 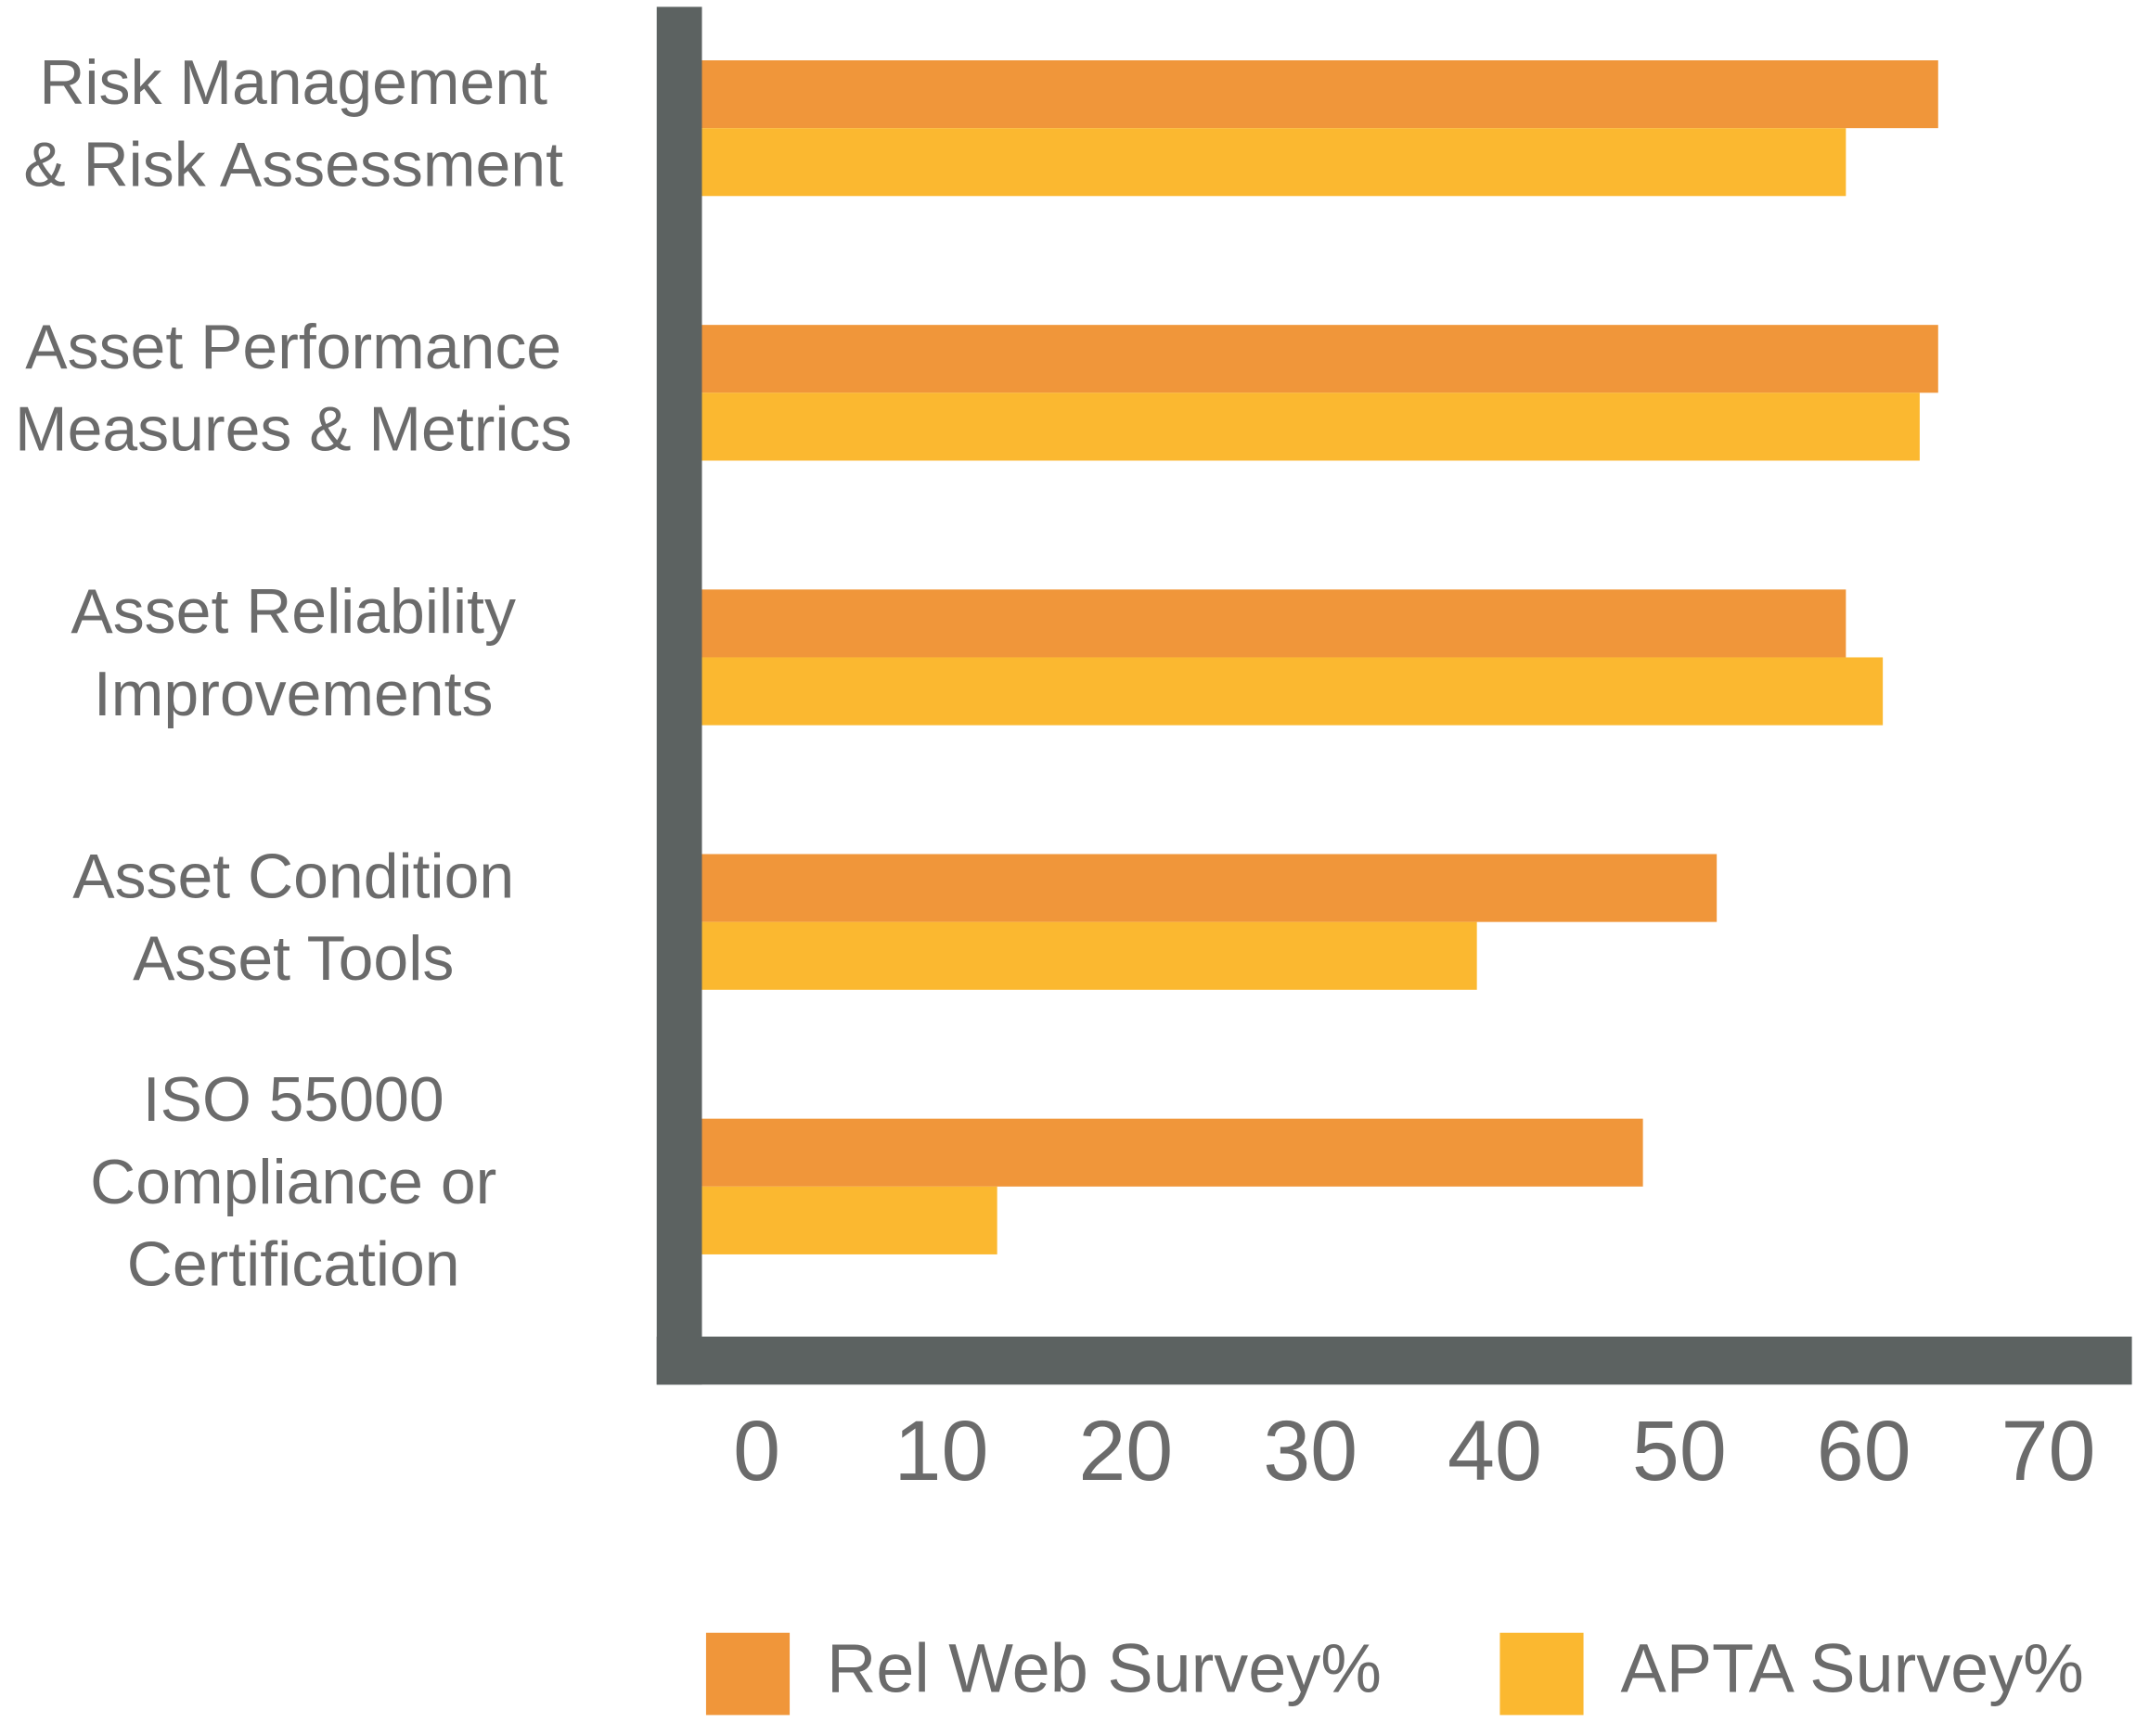 What do you see at coordinates (1394, 1360) in the screenshot?
I see `x-axis` at bounding box center [1394, 1360].